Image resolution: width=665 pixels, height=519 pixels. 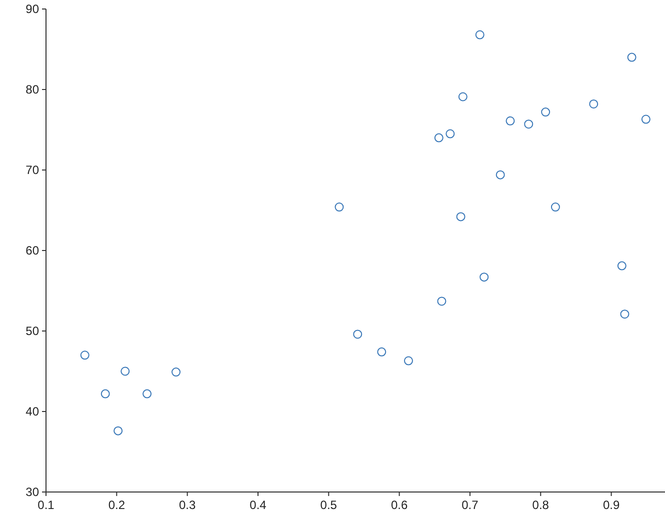 I want to click on x-tick-label: 0.6, so click(x=399, y=505).